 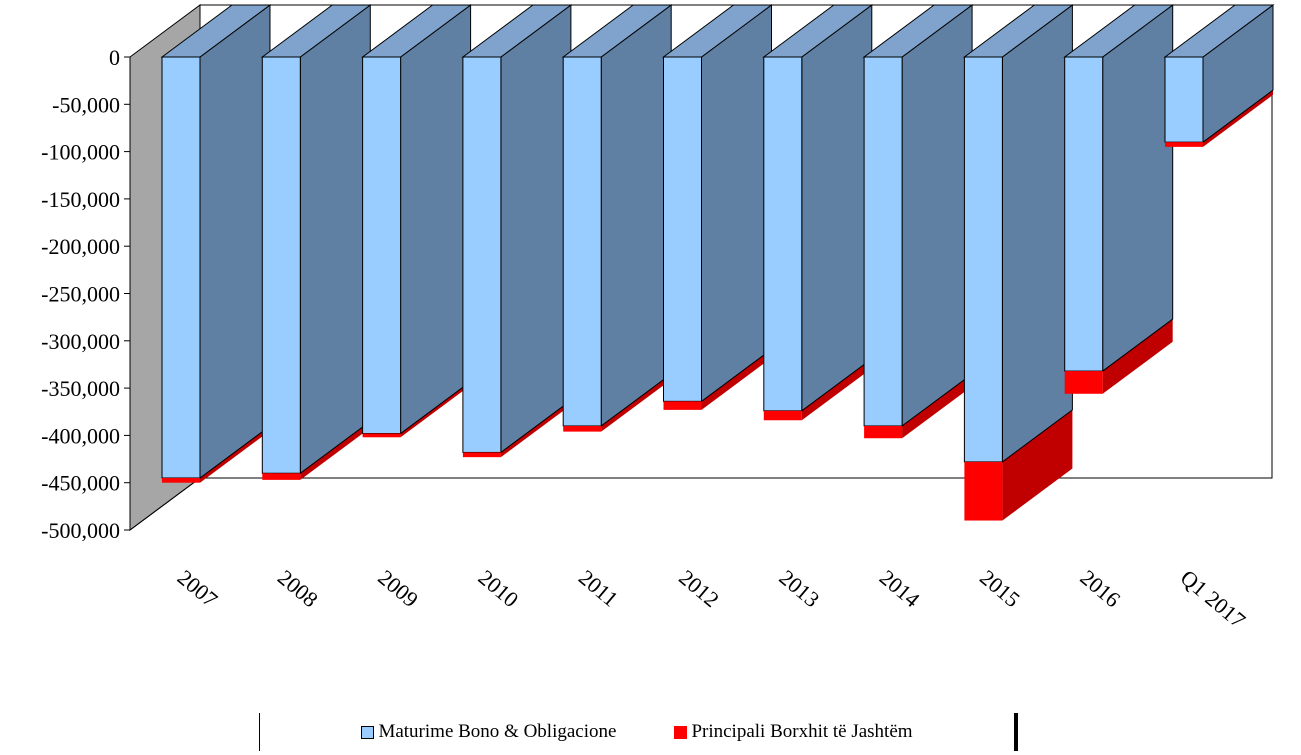 I want to click on legend-label-maturime: Maturime Bono & Obligacione, so click(x=497, y=731).